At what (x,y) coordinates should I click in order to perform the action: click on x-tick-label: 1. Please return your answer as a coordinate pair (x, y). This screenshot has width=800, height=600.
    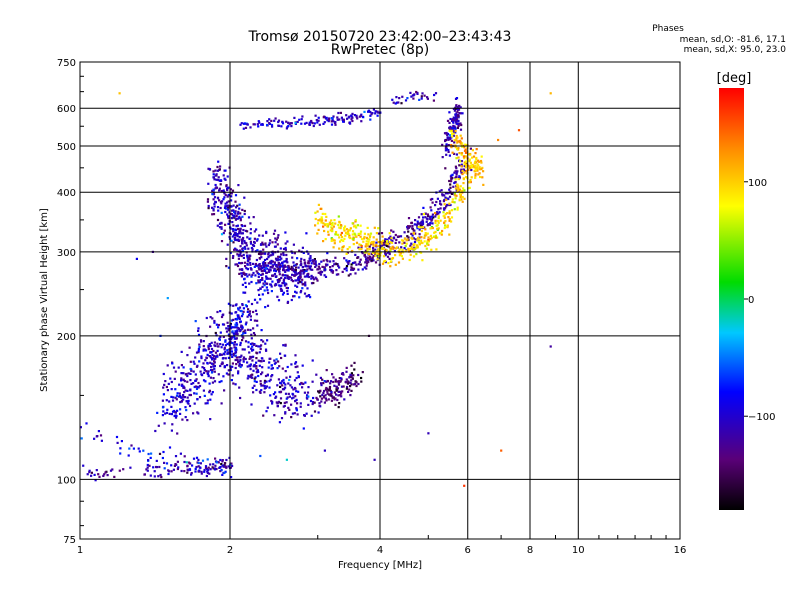
    Looking at the image, I should click on (80, 550).